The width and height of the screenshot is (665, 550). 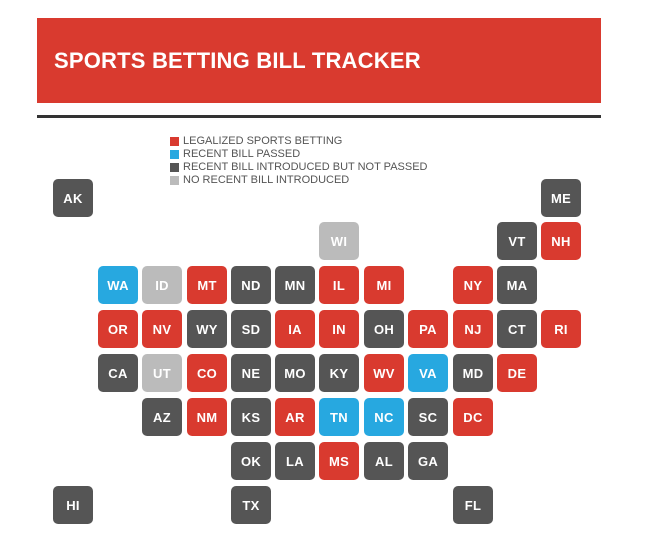 I want to click on state-abbr: AL, so click(x=384, y=461).